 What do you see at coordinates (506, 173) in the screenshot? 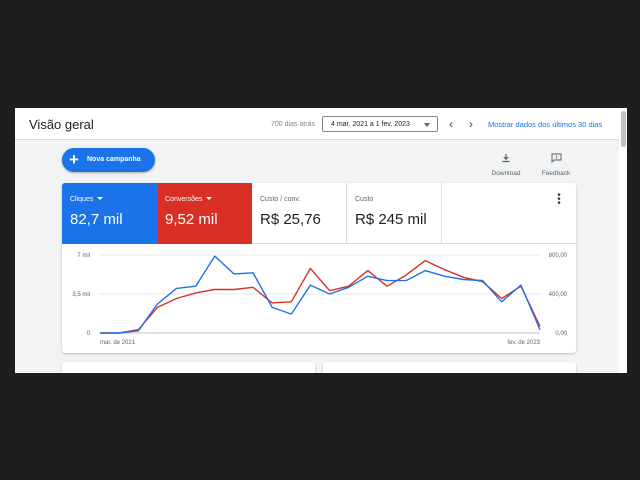
I see `download-label: Download` at bounding box center [506, 173].